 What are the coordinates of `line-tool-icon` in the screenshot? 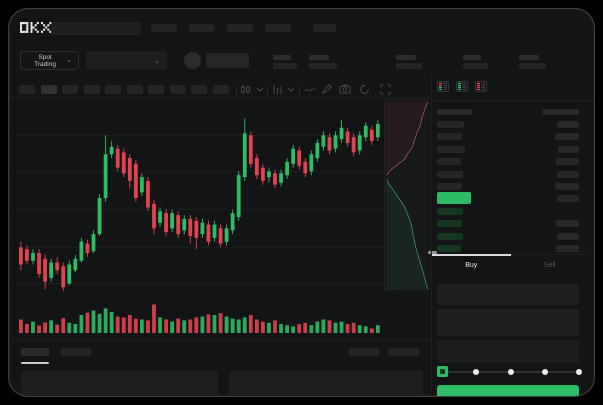 It's located at (310, 90).